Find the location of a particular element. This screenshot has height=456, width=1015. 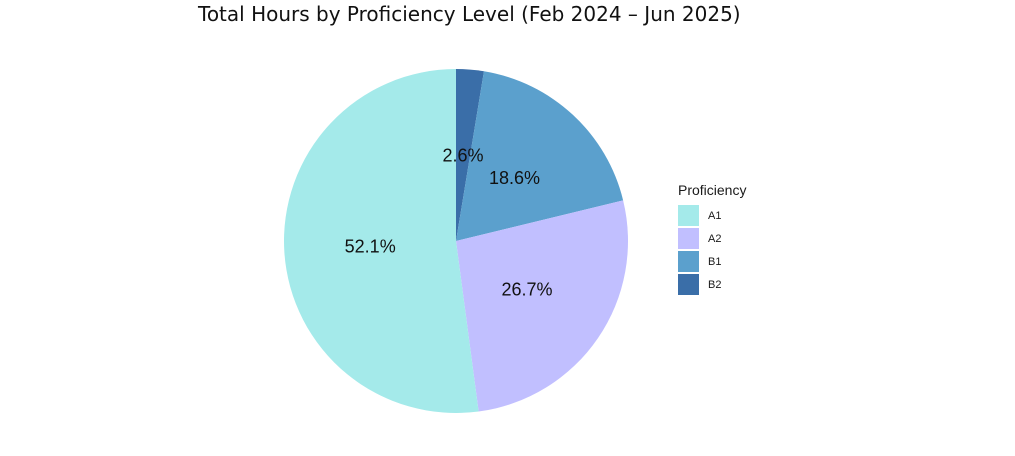

legend-label: B1 is located at coordinates (715, 261).